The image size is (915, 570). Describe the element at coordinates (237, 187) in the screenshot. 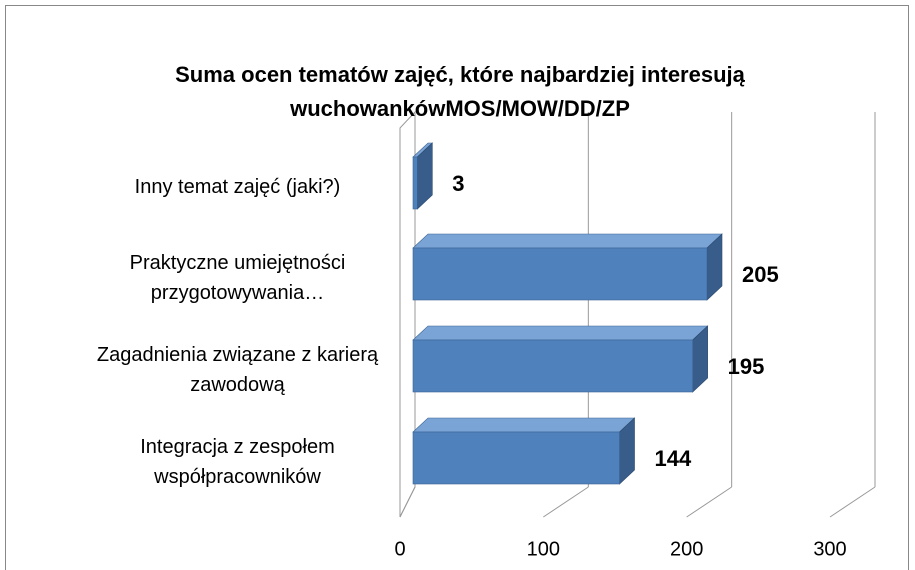

I see `category-label: Inny temat zajęć (jaki?)` at that location.